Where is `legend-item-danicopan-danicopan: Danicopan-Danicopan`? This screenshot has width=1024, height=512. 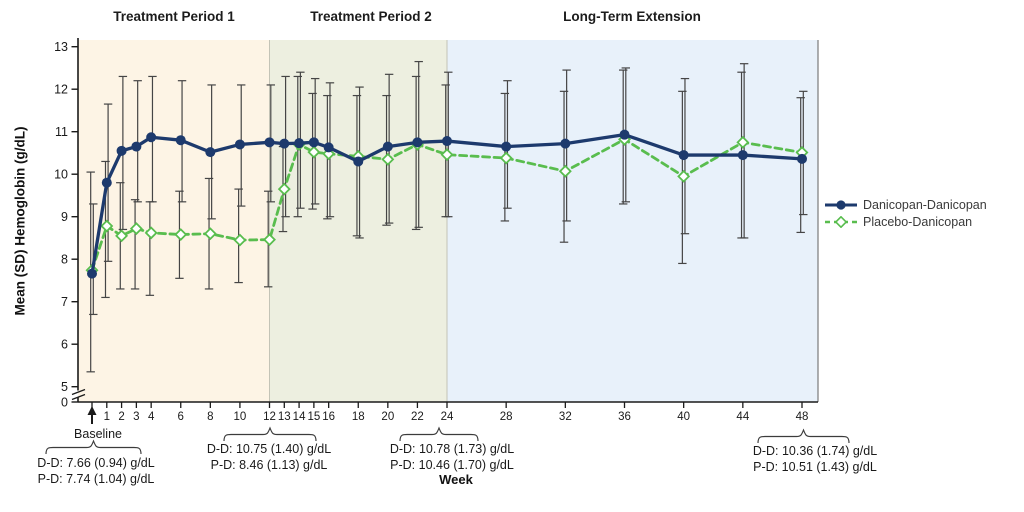 legend-item-danicopan-danicopan: Danicopan-Danicopan is located at coordinates (905, 205).